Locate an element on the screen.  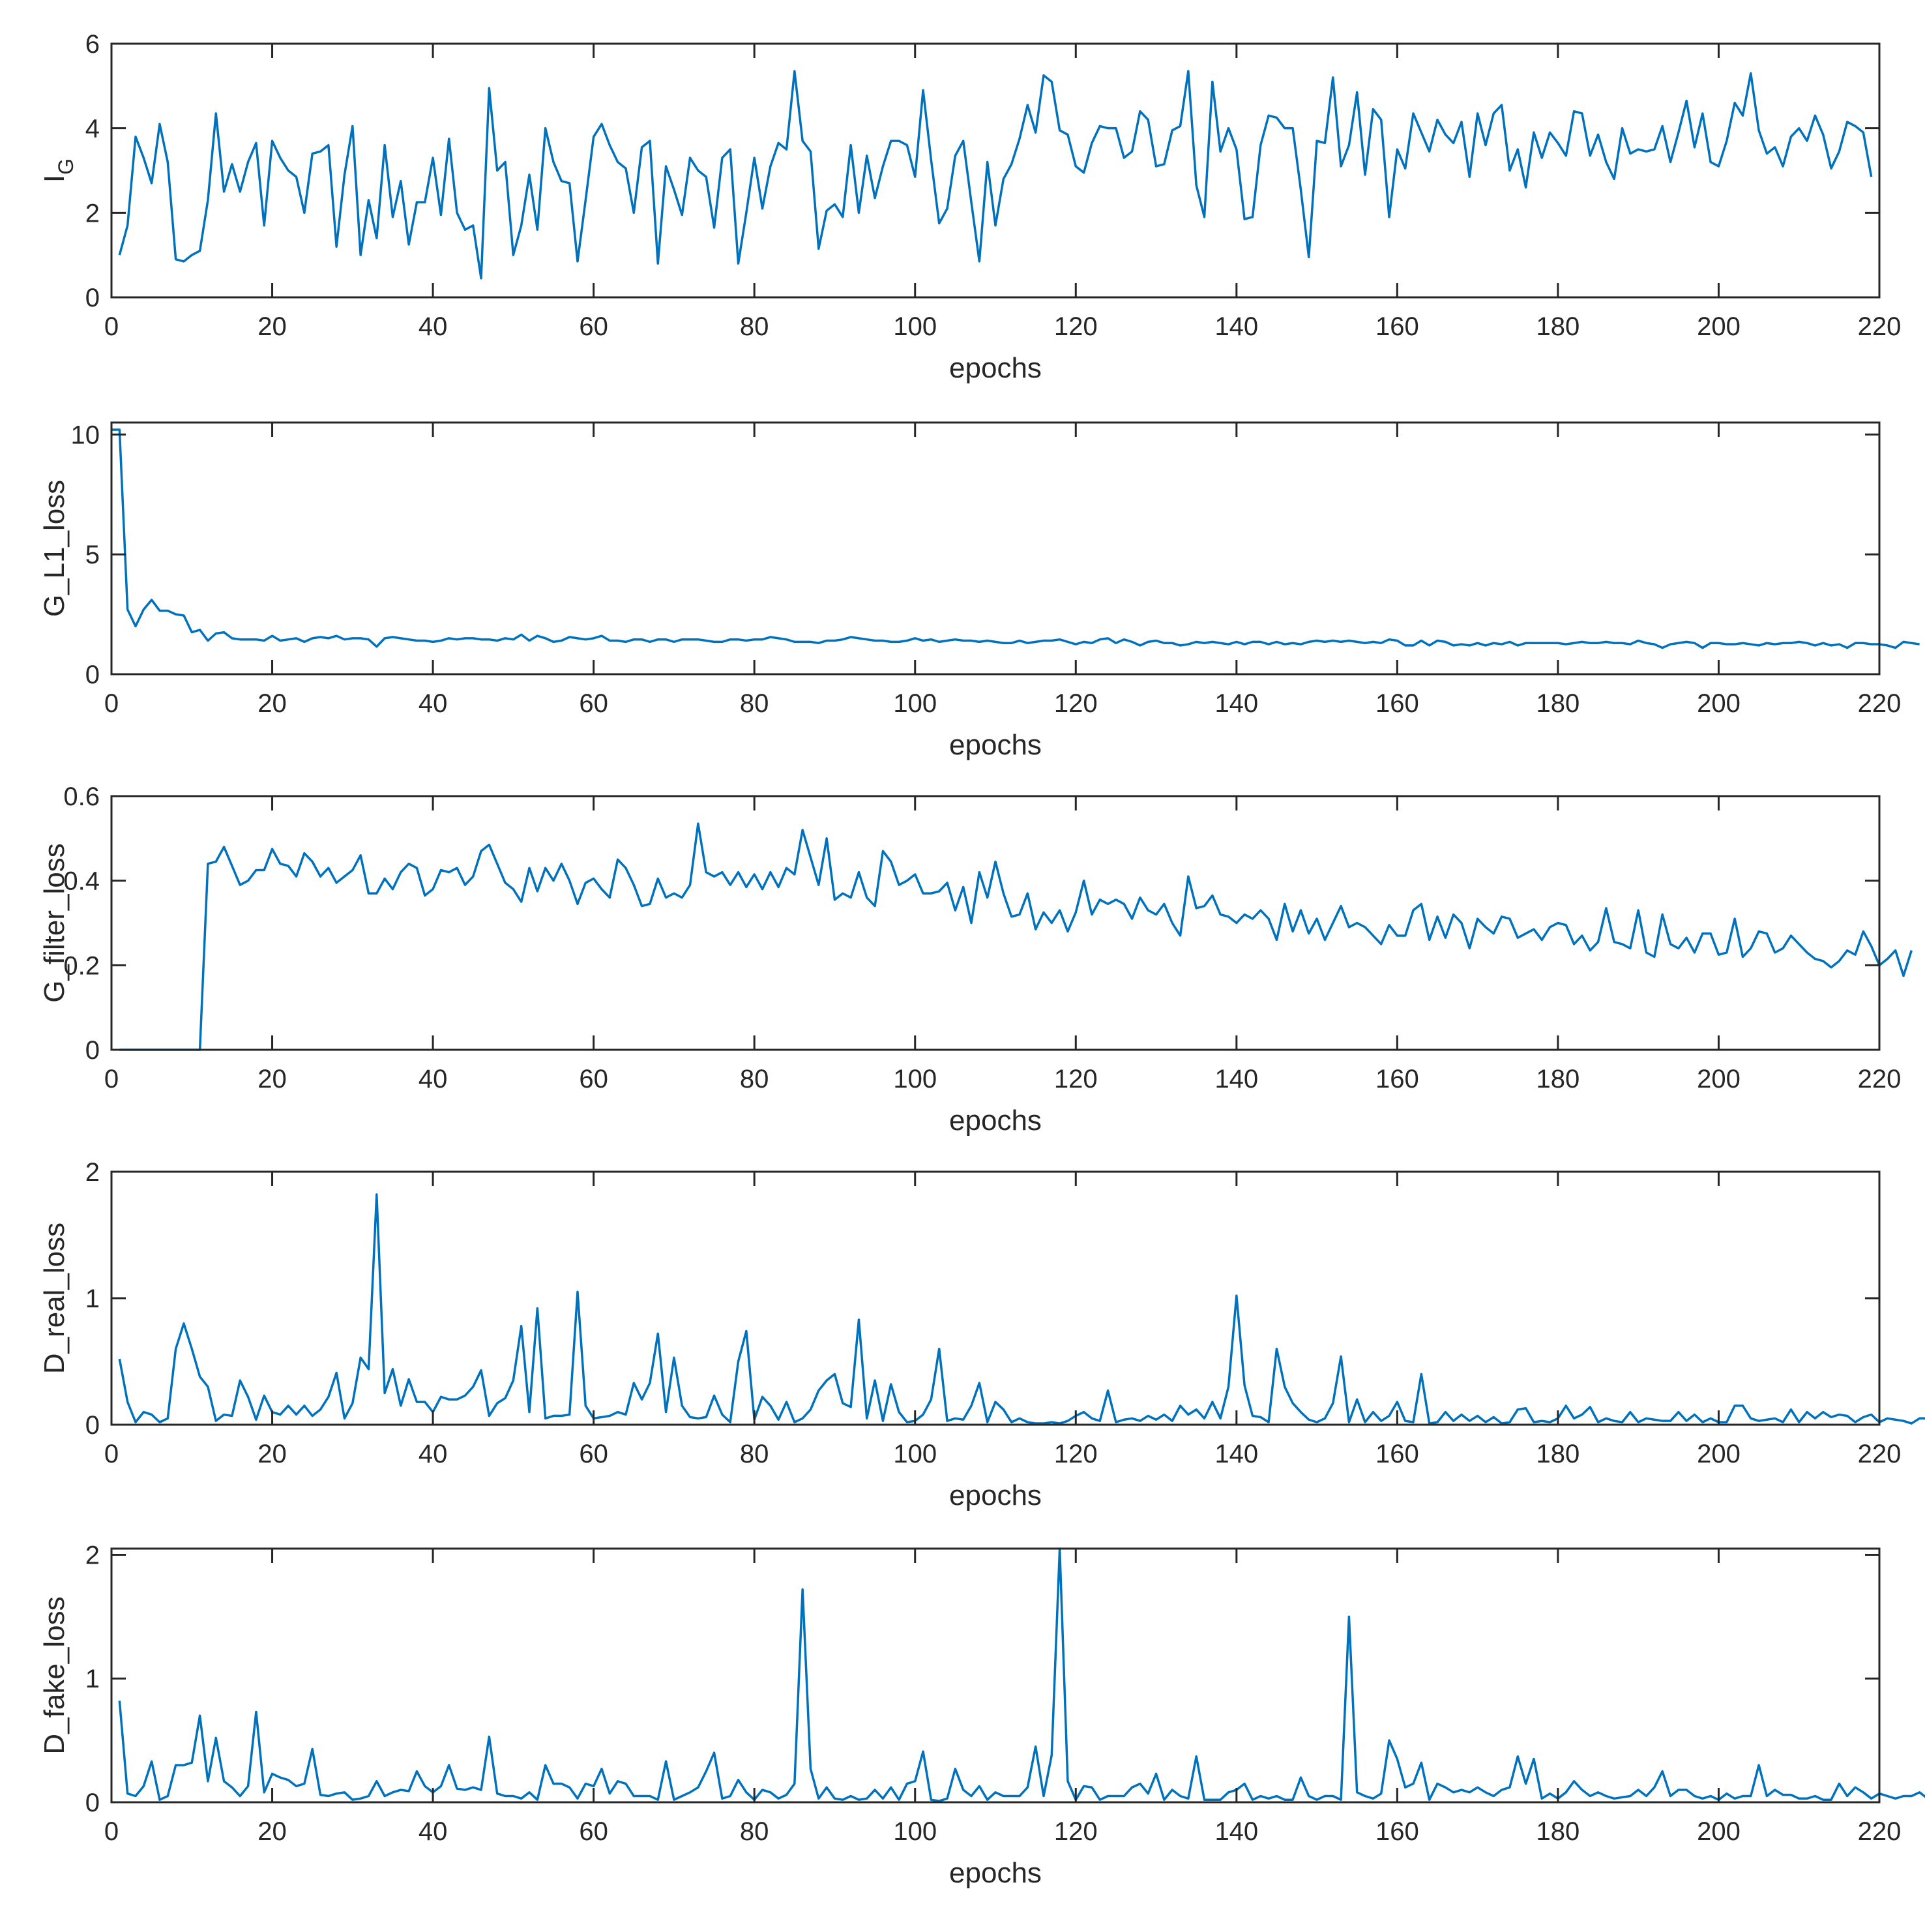
y-axis-label: G_filter_loss is located at coordinates (54, 923).